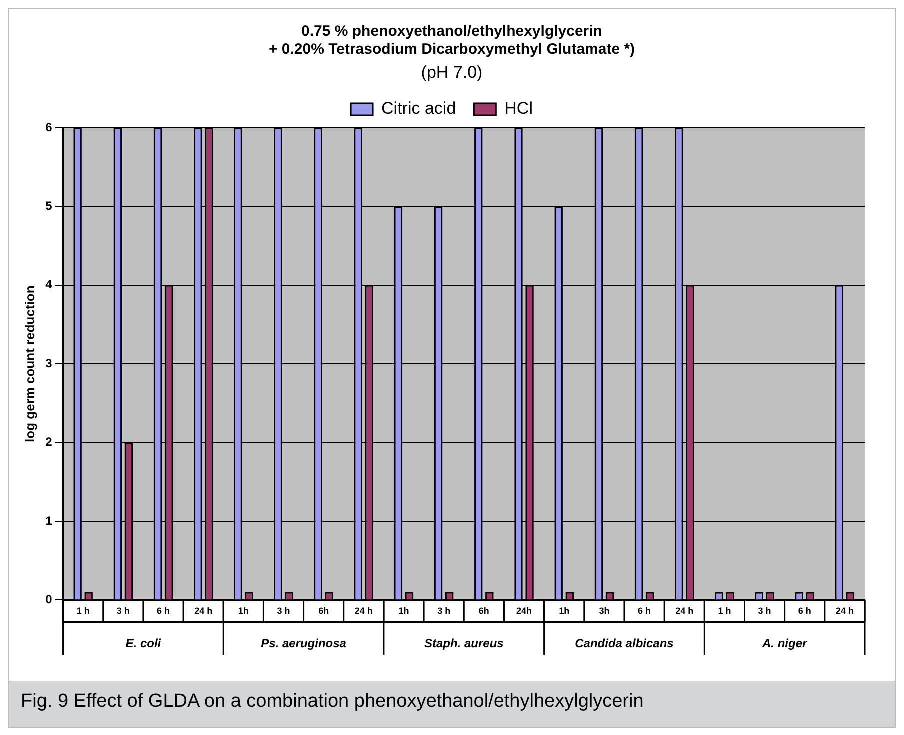 The height and width of the screenshot is (735, 904). I want to click on y-axis-title: log germ count reduction, so click(30, 364).